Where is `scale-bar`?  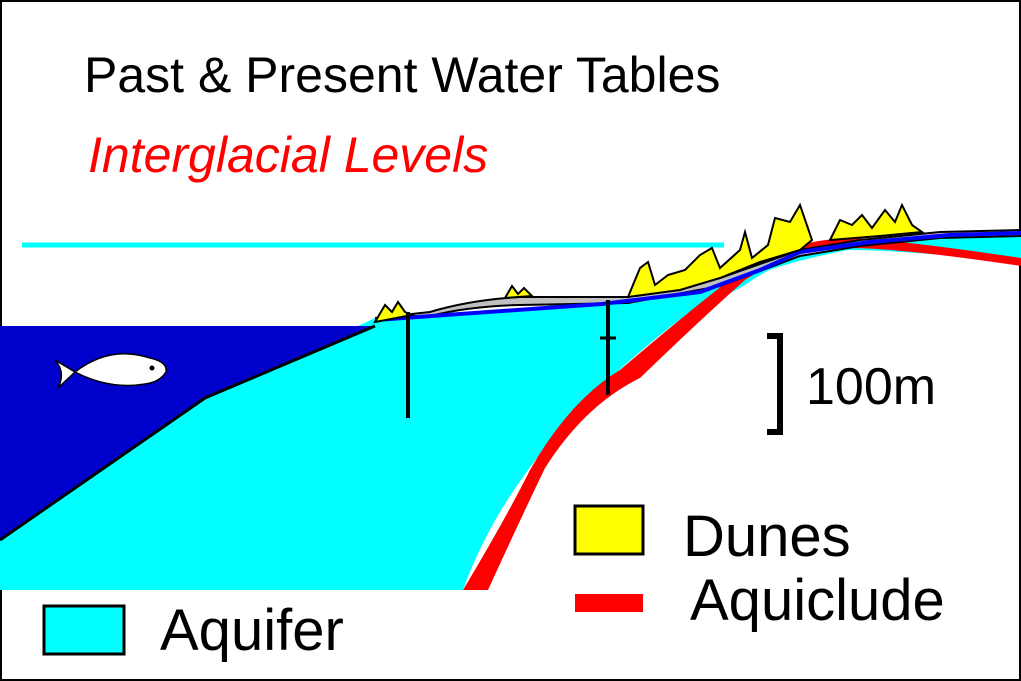
scale-bar is located at coordinates (775, 384).